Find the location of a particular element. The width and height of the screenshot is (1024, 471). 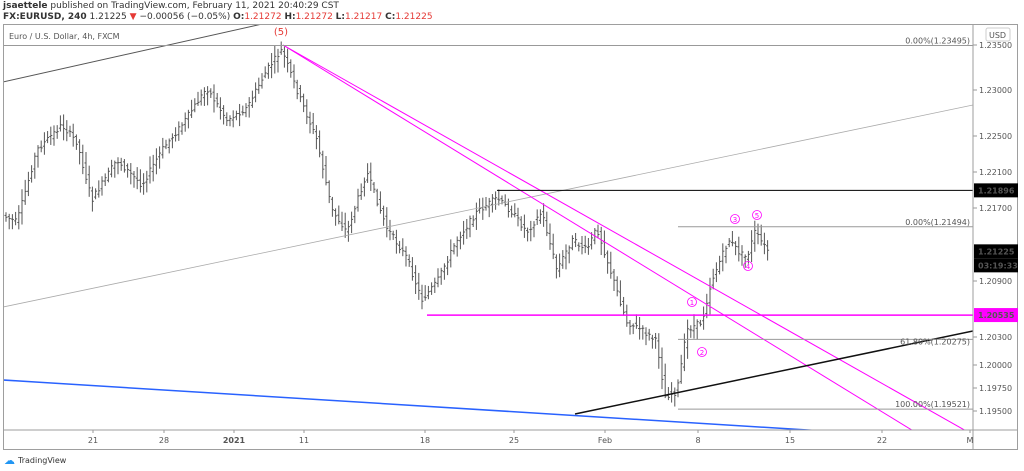

author: jsaettele is located at coordinates (25, 6).